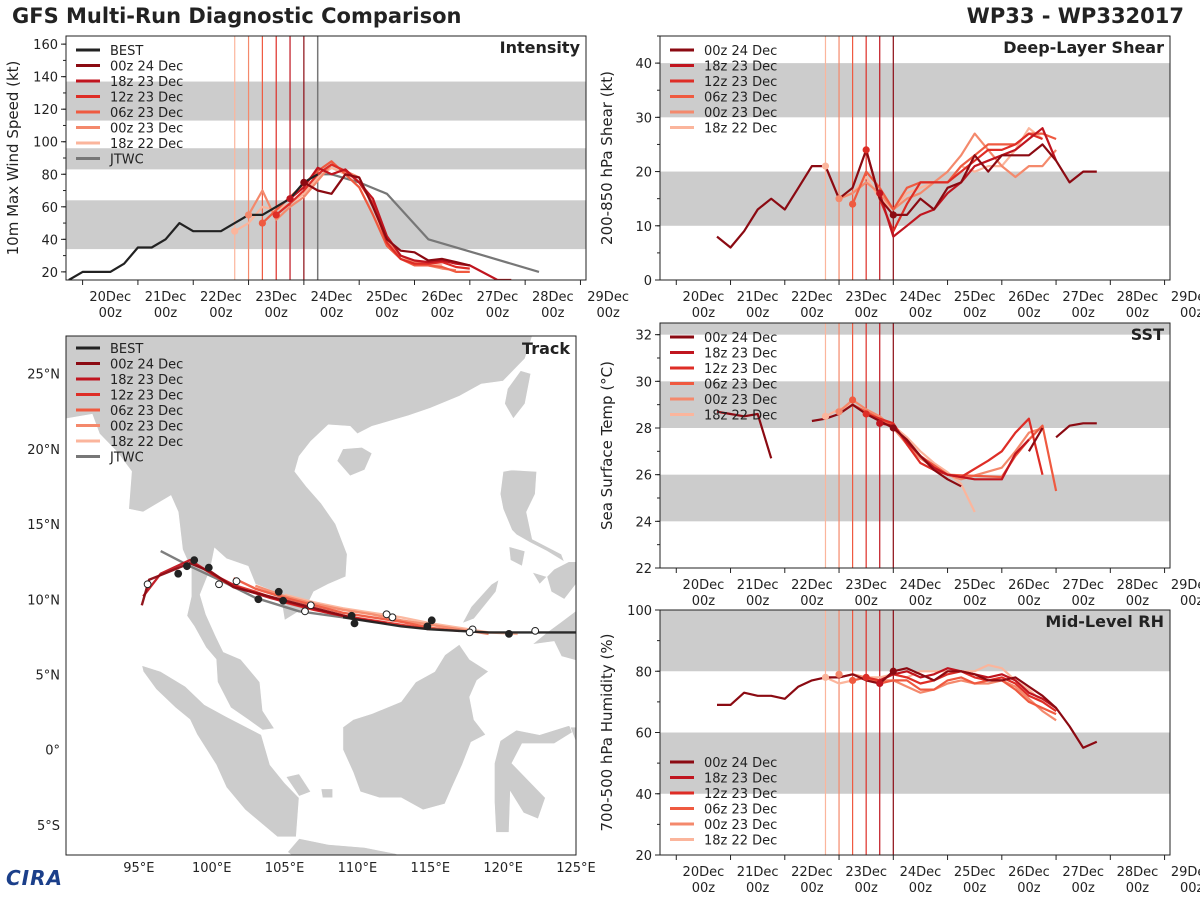 Image resolution: width=1200 pixels, height=900 pixels. I want to click on mindoro-land, so click(517, 556).